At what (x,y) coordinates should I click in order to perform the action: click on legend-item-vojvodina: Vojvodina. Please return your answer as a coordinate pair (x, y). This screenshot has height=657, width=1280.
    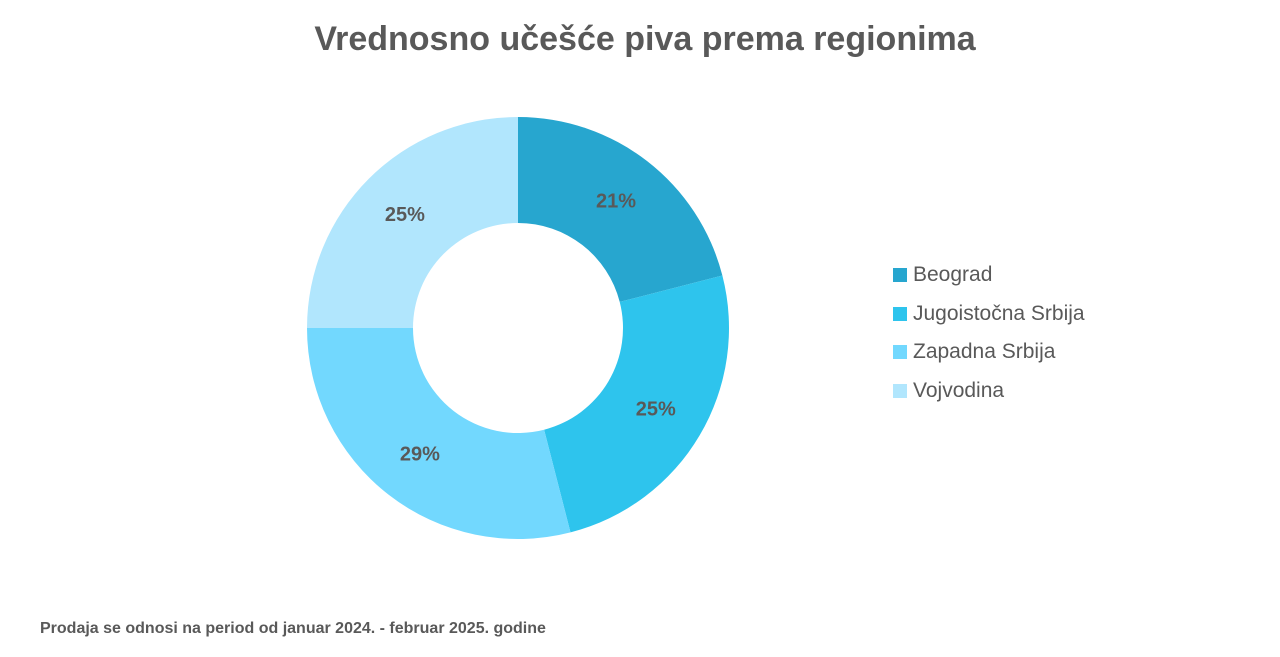
    Looking at the image, I should click on (989, 391).